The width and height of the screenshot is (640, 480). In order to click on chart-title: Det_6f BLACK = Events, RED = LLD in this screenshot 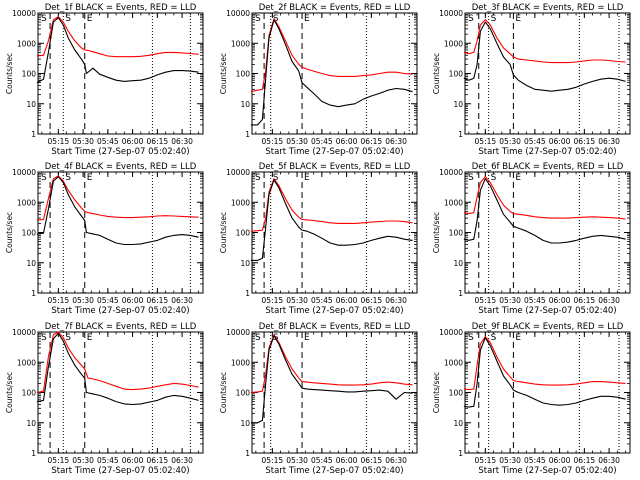, I will do `click(548, 167)`.